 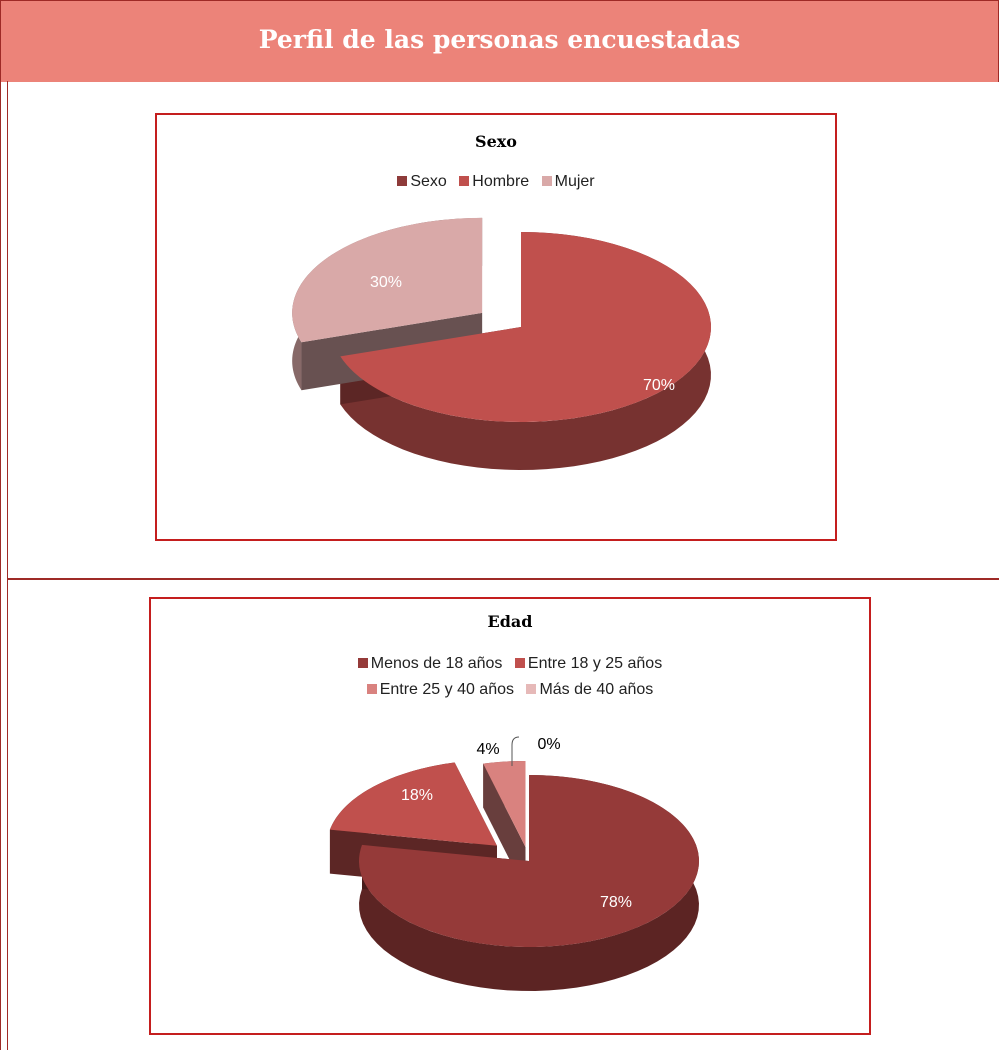 I want to click on legend-item: Sexo, so click(x=422, y=182).